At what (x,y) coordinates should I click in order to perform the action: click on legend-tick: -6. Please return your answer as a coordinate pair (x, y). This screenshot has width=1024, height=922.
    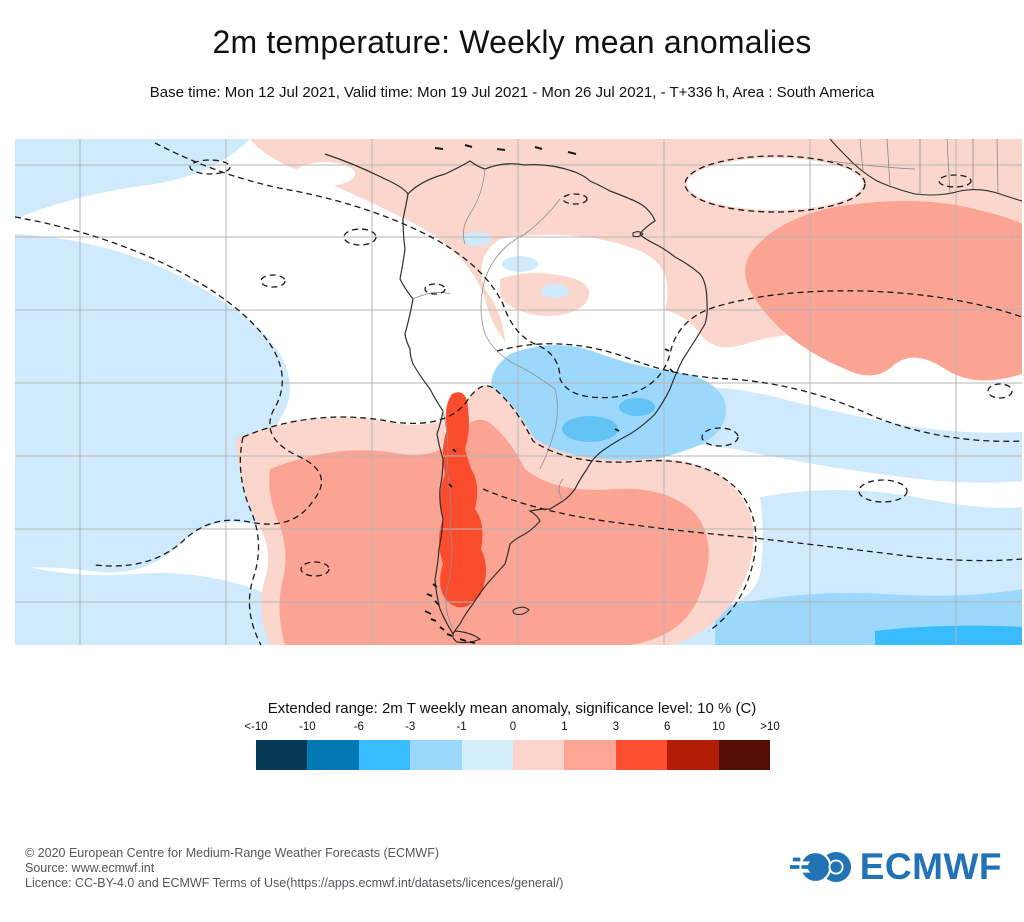
    Looking at the image, I should click on (358, 727).